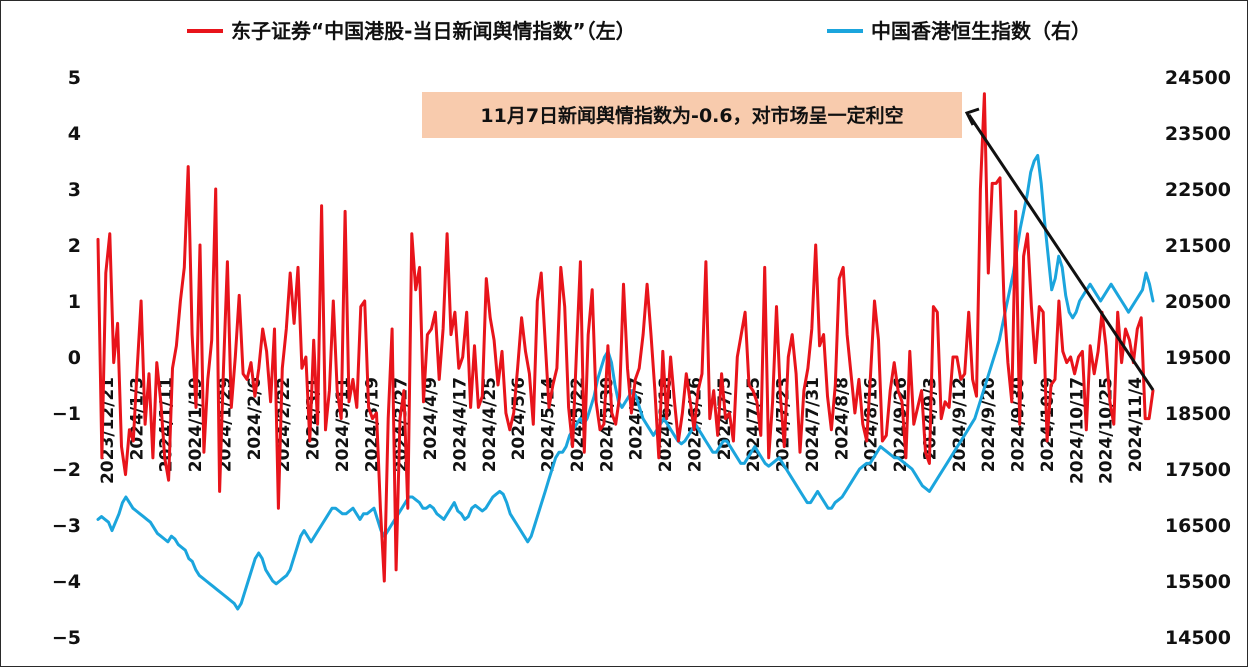  I want to click on left-tick-label: 3, so click(74, 190).